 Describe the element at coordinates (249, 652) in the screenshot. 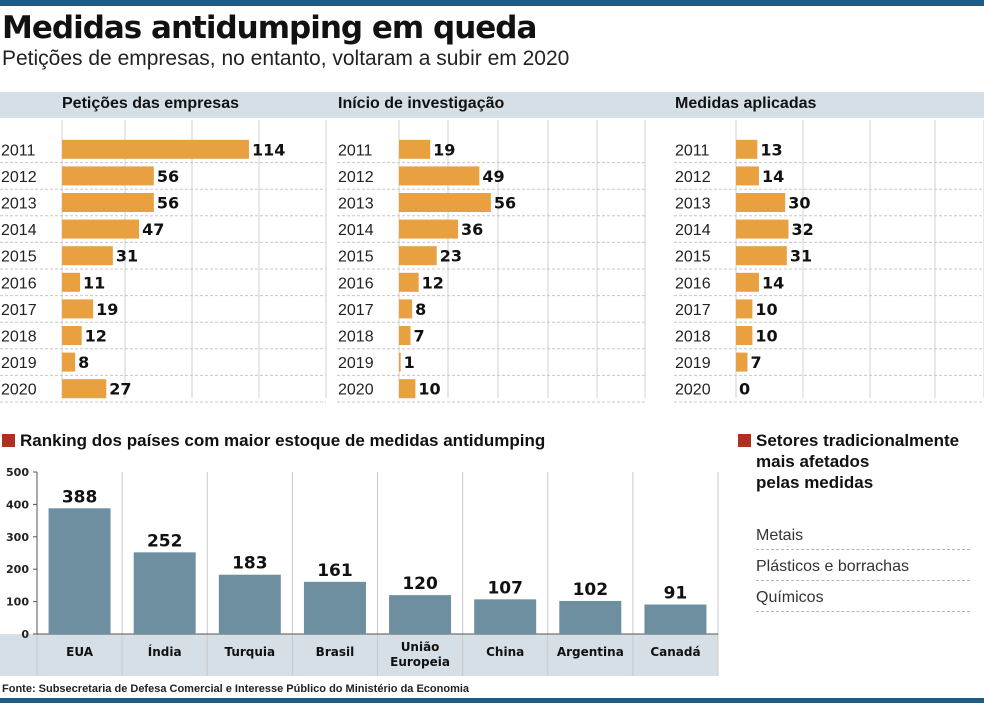

I see `x-tick-label: Turquia` at that location.